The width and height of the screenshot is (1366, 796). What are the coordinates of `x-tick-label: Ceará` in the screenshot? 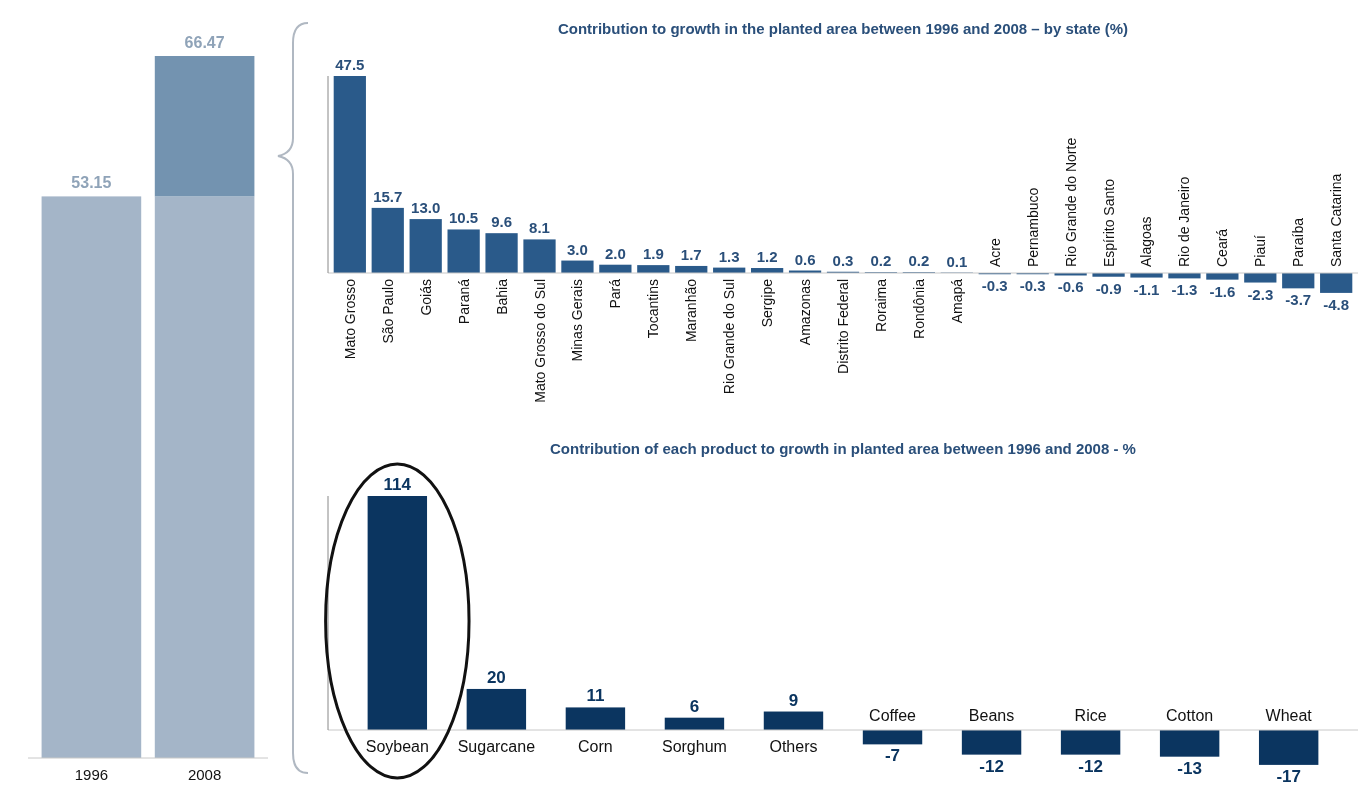 It's located at (1222, 247).